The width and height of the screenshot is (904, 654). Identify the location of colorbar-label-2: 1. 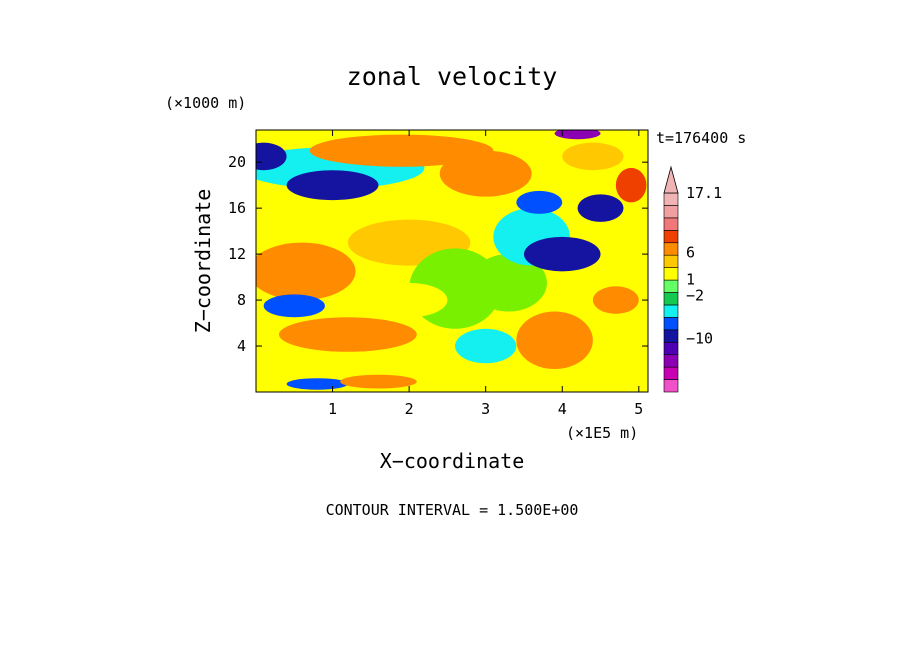
(690, 279).